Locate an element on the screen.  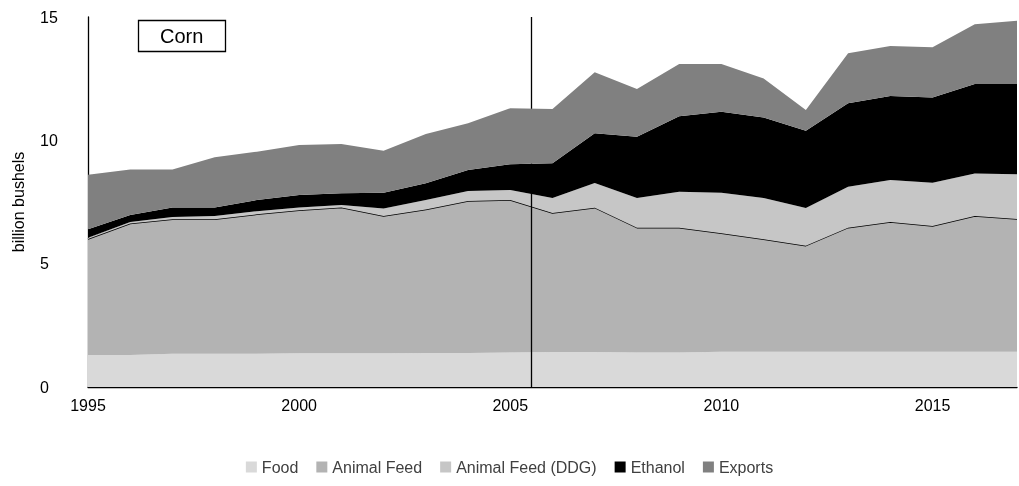
y-tick-label: 10 is located at coordinates (49, 140).